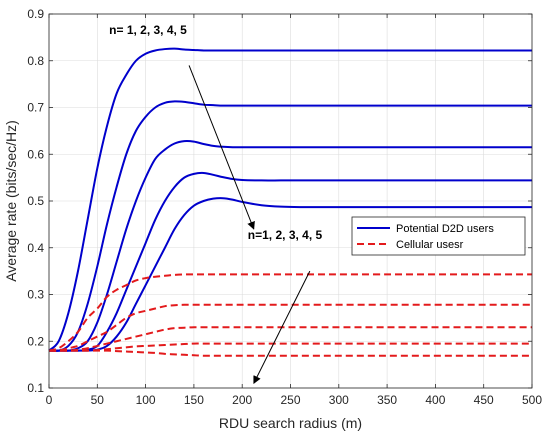  What do you see at coordinates (35, 295) in the screenshot?
I see `y-tick-label: 0.3` at bounding box center [35, 295].